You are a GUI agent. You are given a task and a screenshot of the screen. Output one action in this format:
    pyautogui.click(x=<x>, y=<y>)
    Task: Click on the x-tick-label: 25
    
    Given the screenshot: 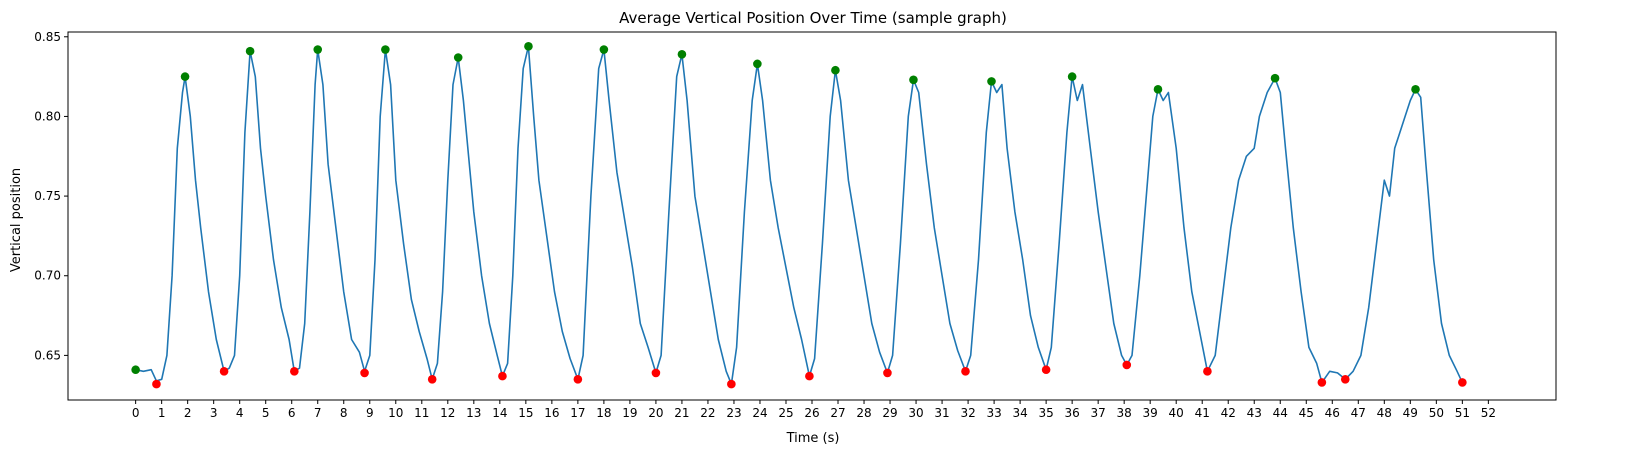 What is the action you would take?
    pyautogui.click(x=785, y=413)
    